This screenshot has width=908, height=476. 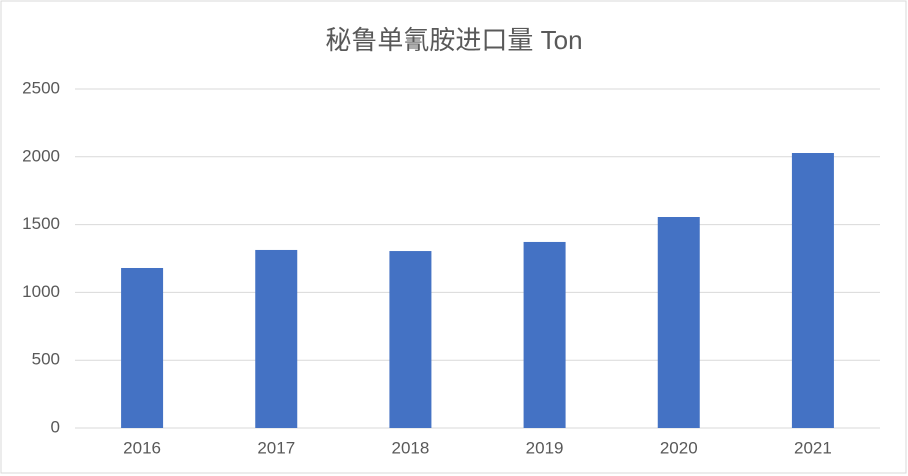 What do you see at coordinates (411, 447) in the screenshot?
I see `x-tick-label: 2018` at bounding box center [411, 447].